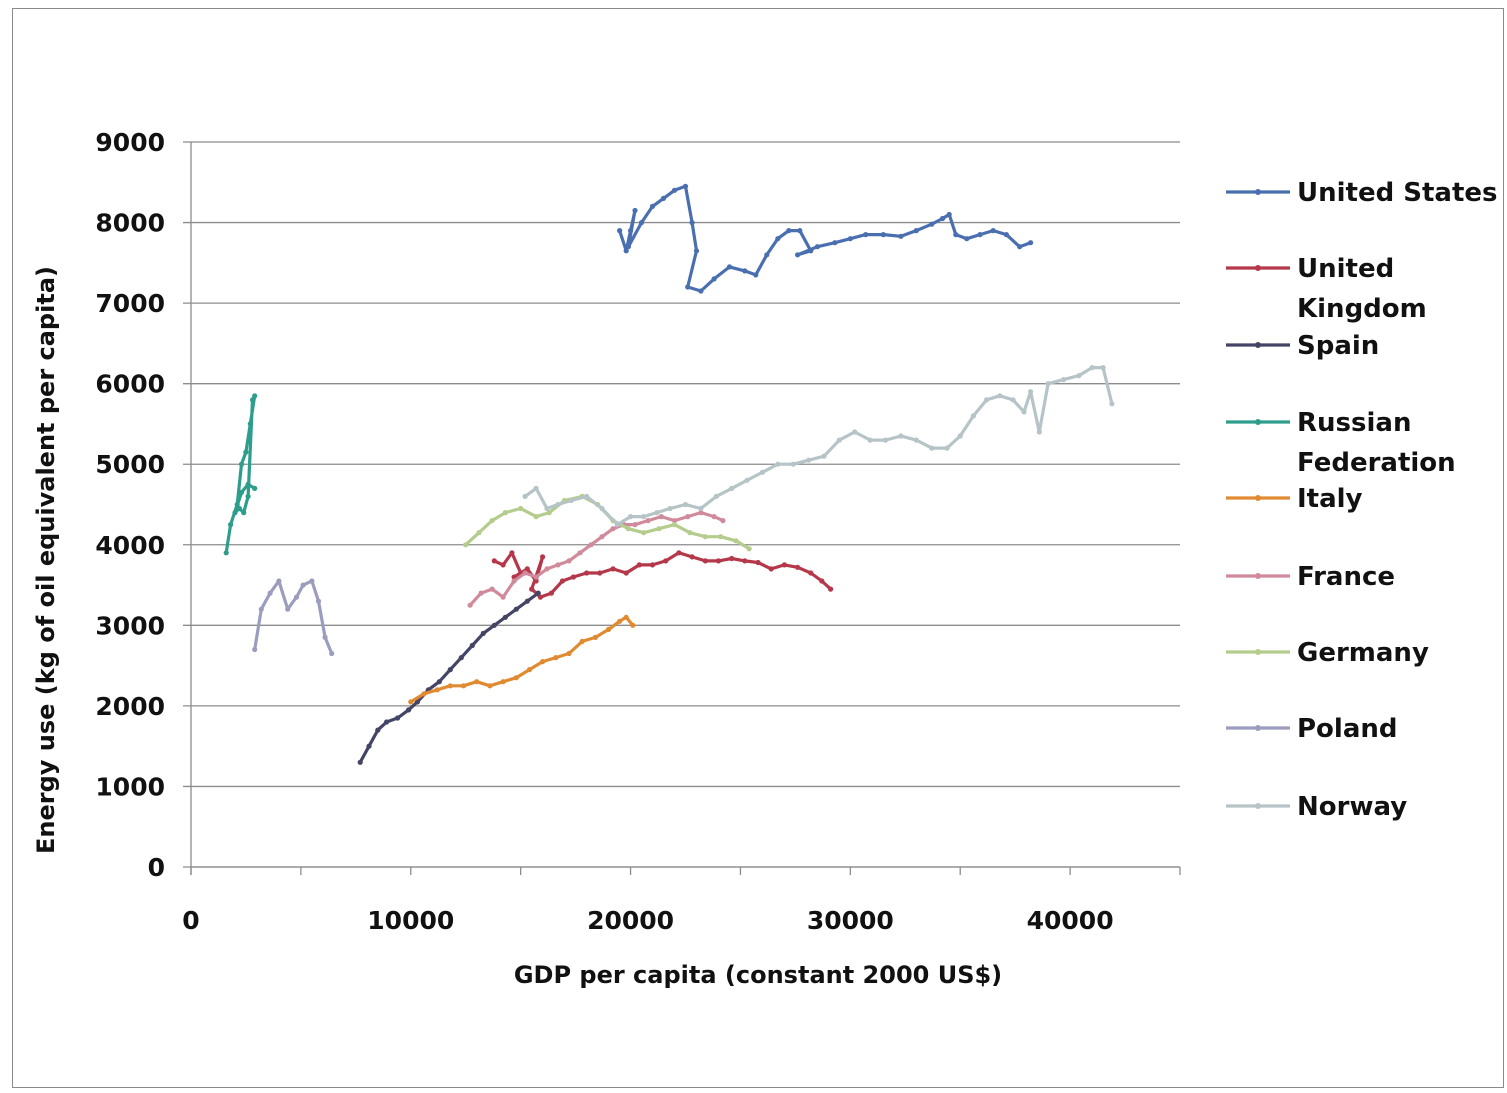 The image size is (1507, 1093). What do you see at coordinates (130, 223) in the screenshot?
I see `y-tick-label: 8000` at bounding box center [130, 223].